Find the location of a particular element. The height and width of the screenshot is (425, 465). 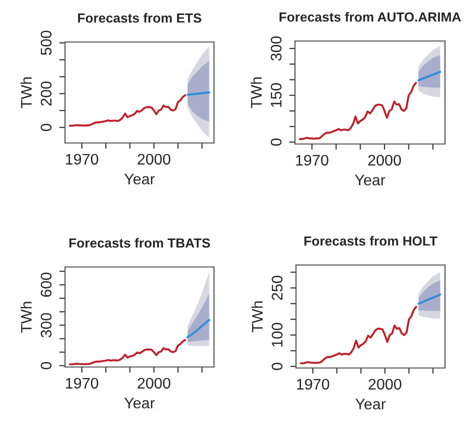

chart-title: Forecasts from HOLT is located at coordinates (371, 241).